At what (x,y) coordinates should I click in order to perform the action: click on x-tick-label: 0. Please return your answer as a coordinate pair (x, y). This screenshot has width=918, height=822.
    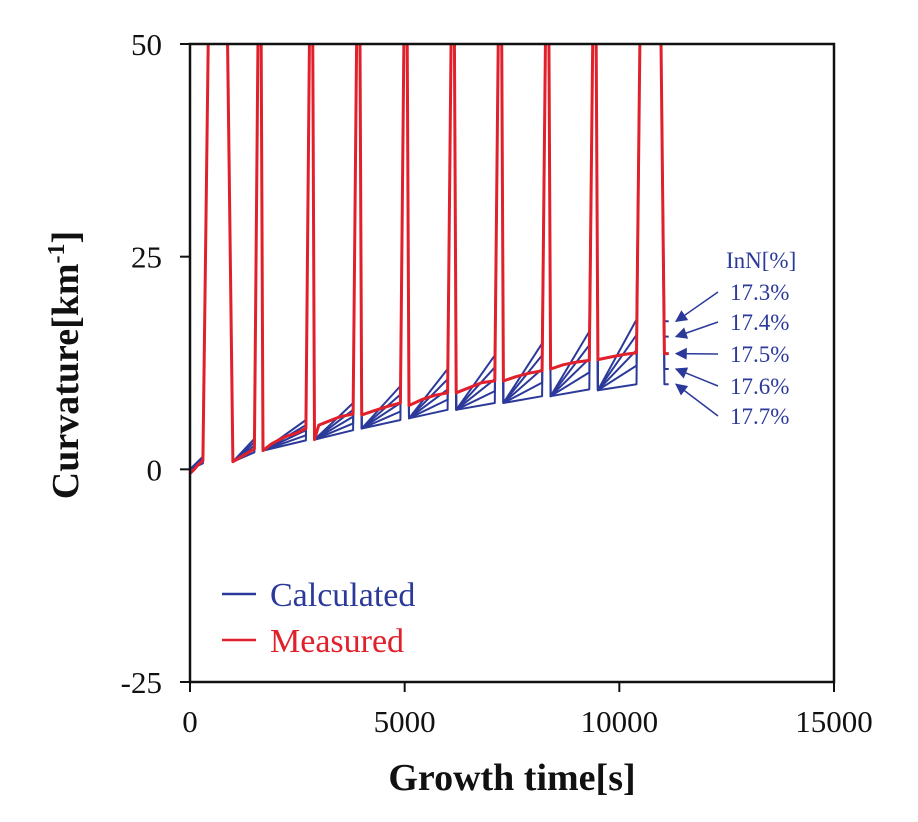
    Looking at the image, I should click on (190, 721).